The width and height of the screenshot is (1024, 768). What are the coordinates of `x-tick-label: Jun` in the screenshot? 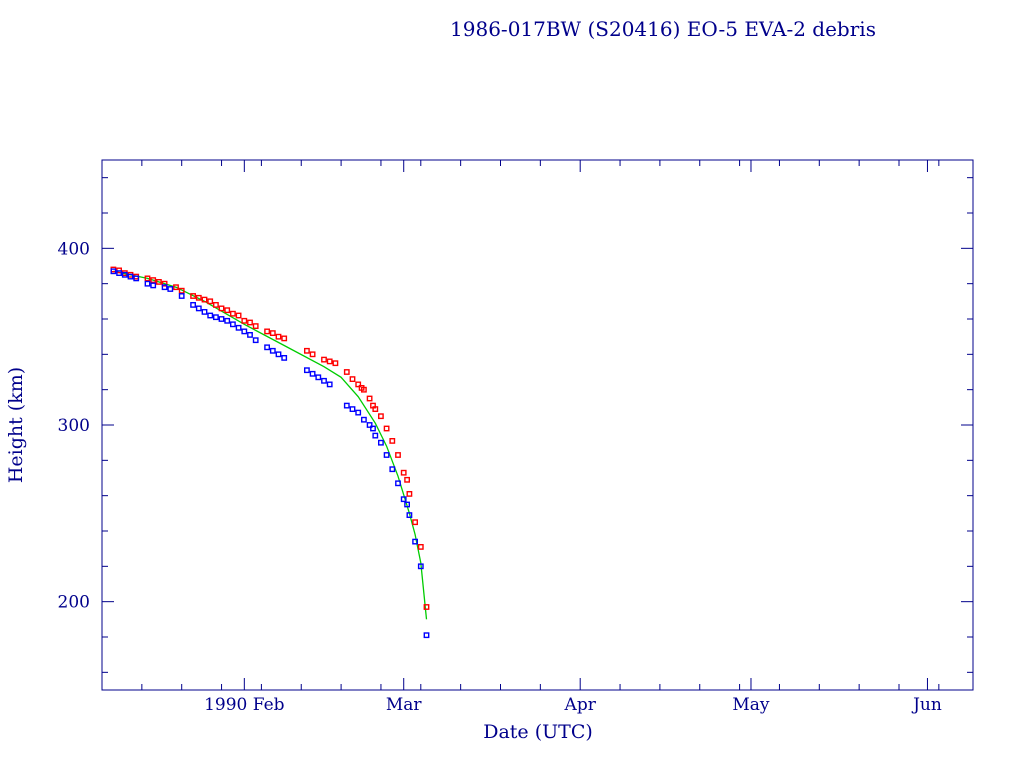 It's located at (926, 705).